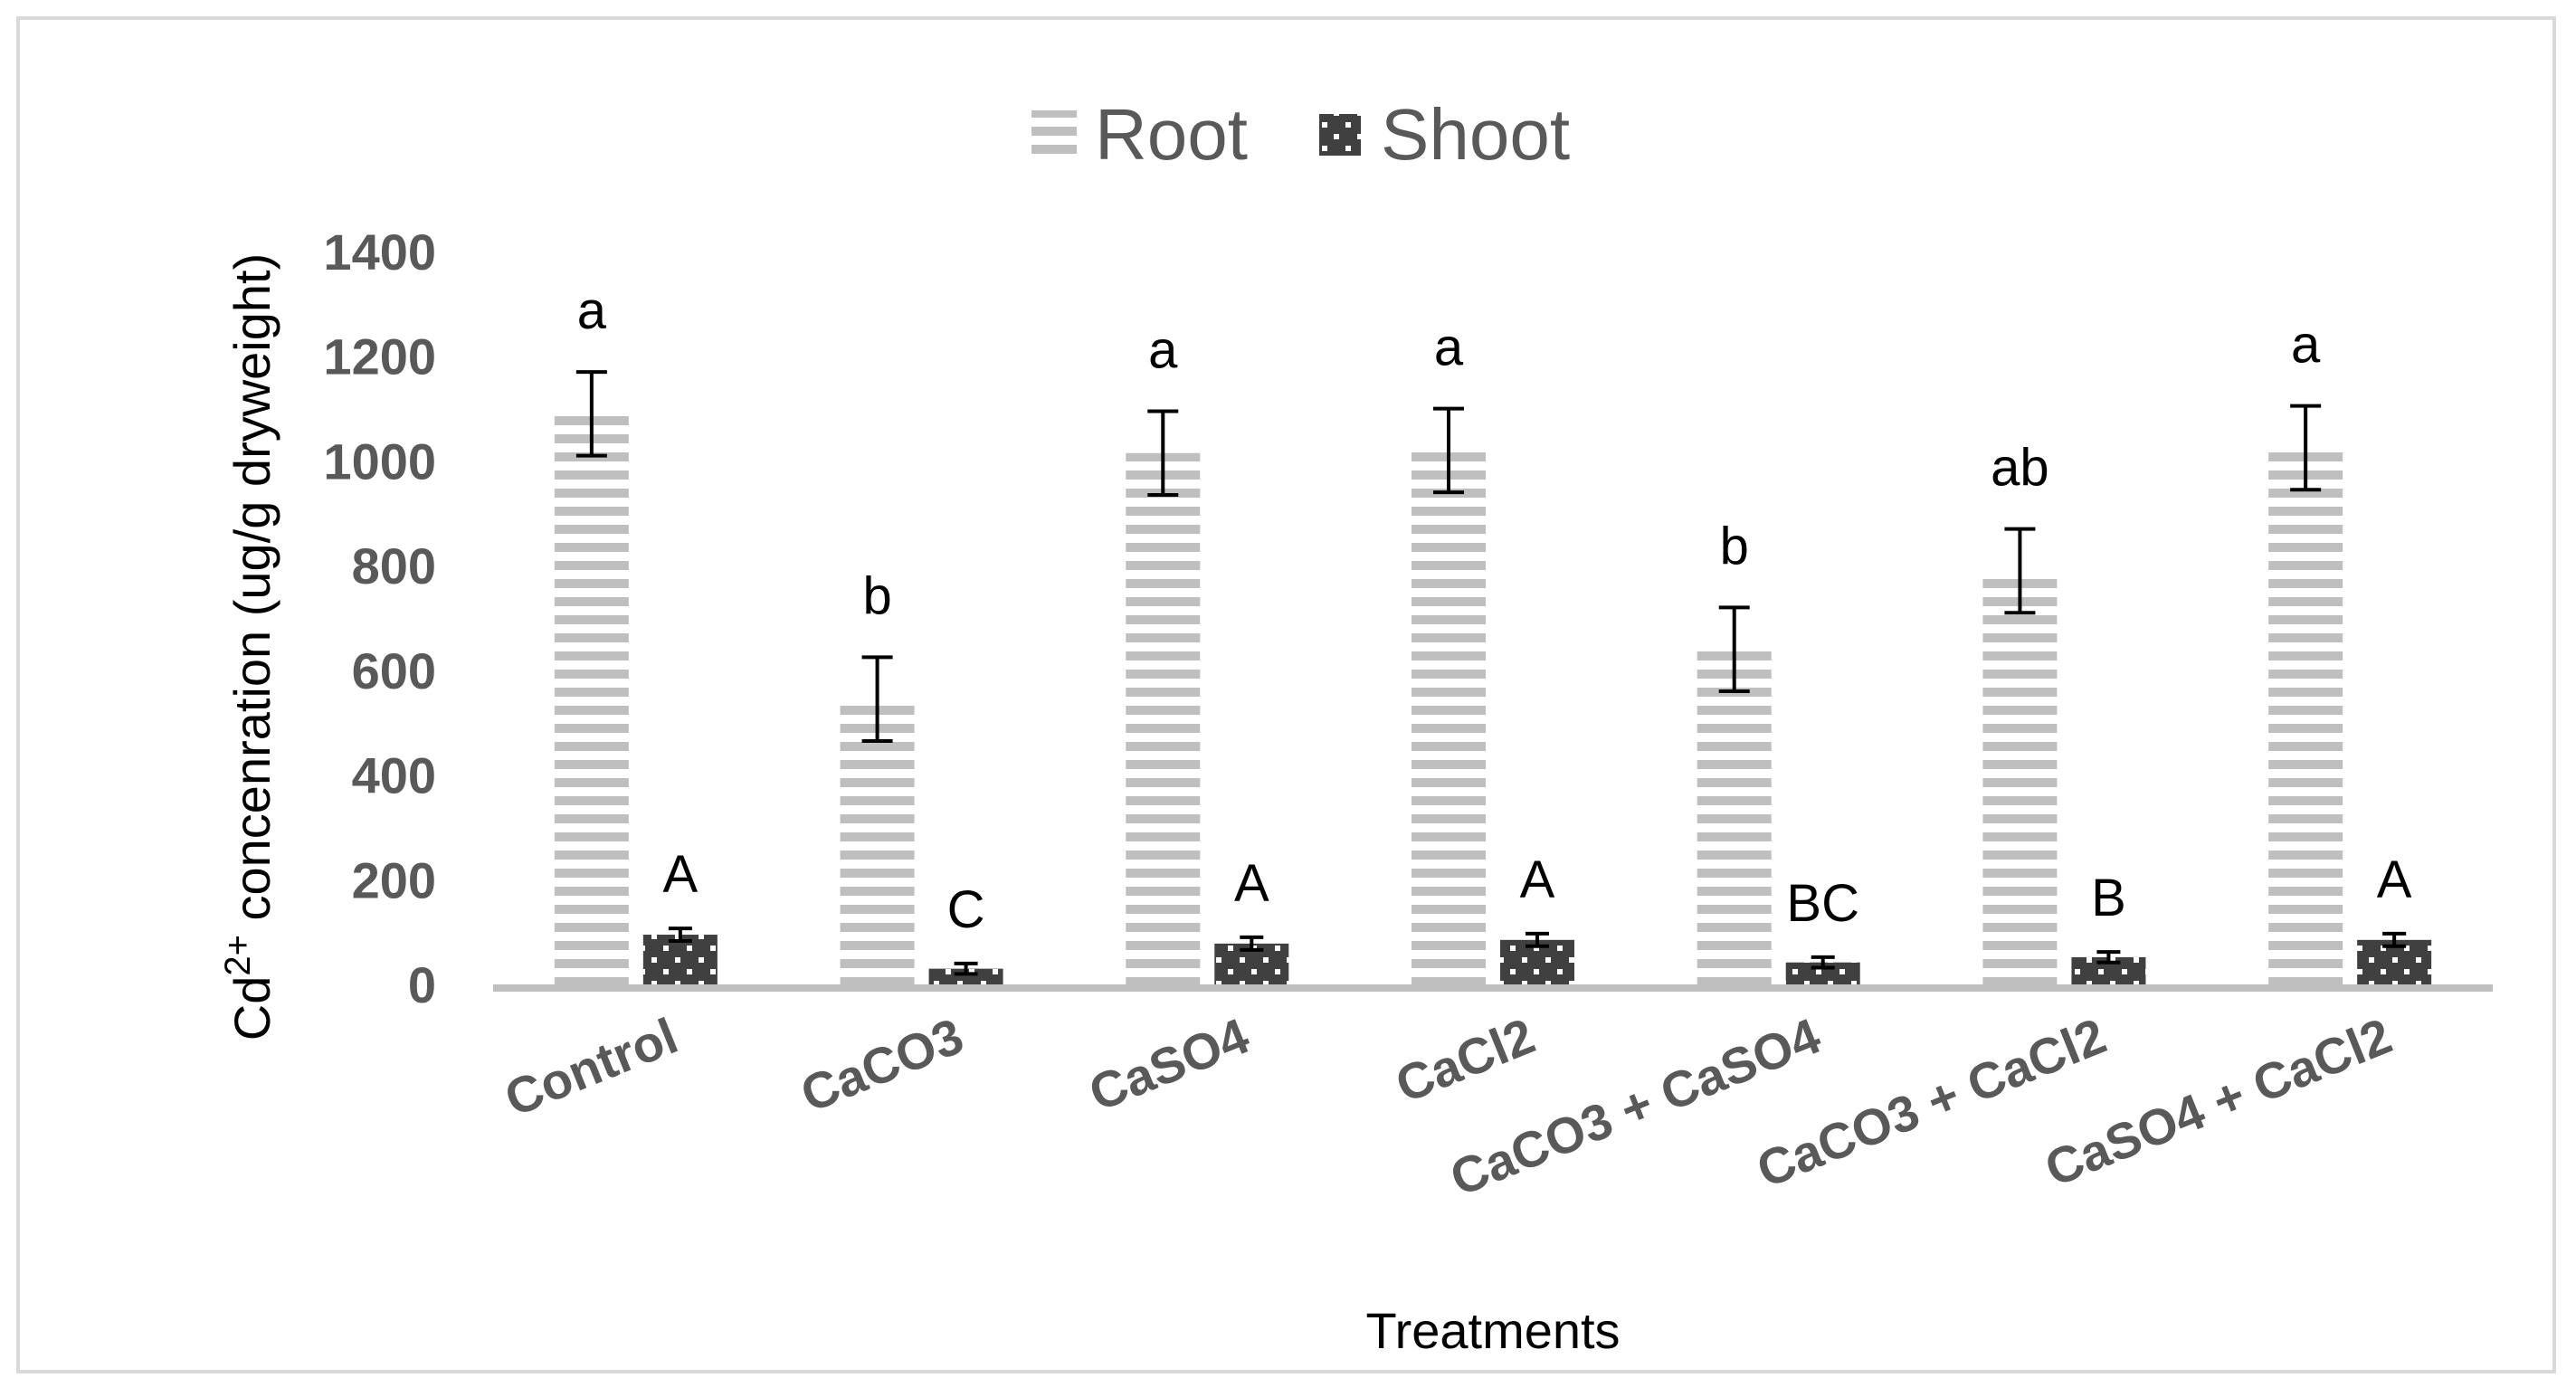 Image resolution: width=2576 pixels, height=1397 pixels. I want to click on y-tick-label: 0, so click(422, 984).